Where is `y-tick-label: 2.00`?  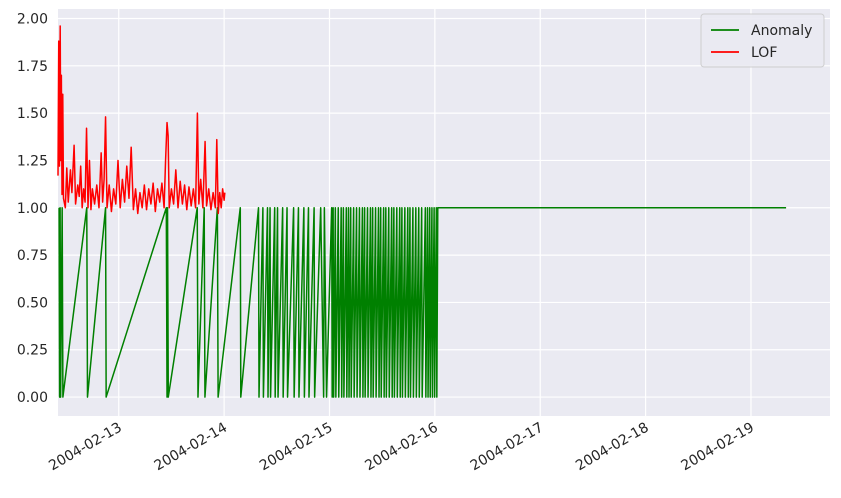
y-tick-label: 2.00 is located at coordinates (32, 19).